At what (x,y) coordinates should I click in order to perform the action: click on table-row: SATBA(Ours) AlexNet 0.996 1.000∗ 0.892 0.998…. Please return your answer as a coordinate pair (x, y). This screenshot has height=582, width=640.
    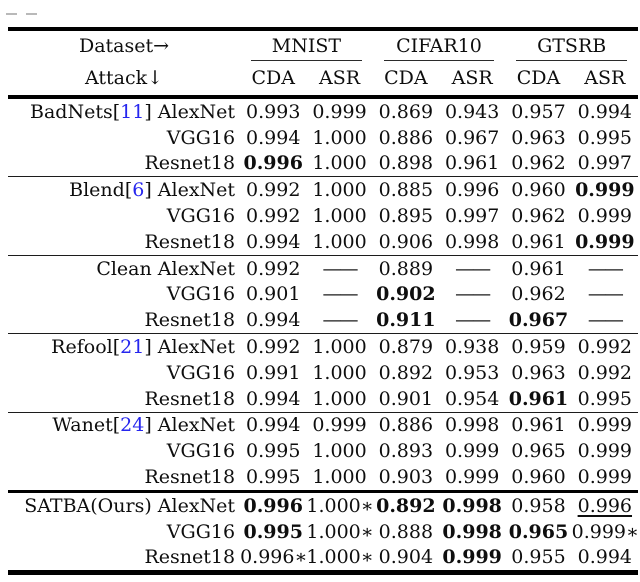
    Looking at the image, I should click on (323, 504).